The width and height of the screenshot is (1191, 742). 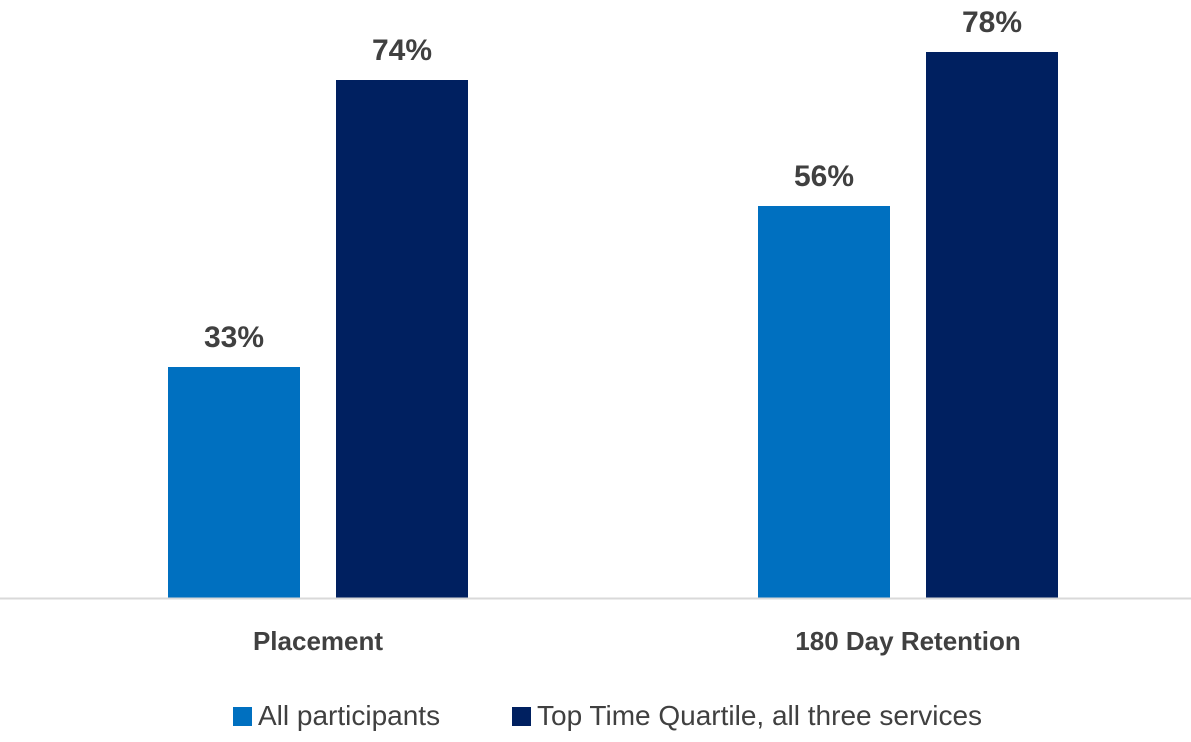 What do you see at coordinates (759, 715) in the screenshot?
I see `legend-label-2: Top Time Quartile, all three services` at bounding box center [759, 715].